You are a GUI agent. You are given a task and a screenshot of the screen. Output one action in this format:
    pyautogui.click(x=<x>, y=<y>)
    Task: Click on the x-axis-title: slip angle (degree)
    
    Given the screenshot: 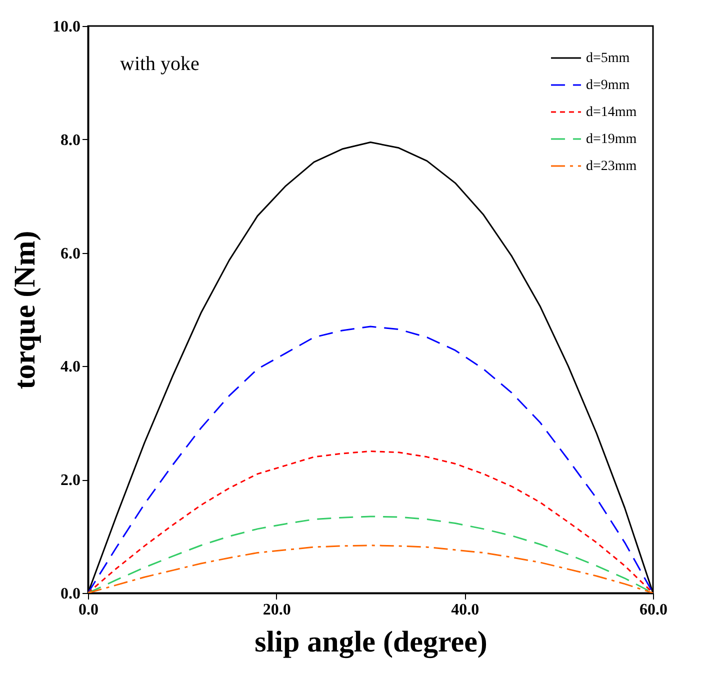 What is the action you would take?
    pyautogui.click(x=371, y=642)
    